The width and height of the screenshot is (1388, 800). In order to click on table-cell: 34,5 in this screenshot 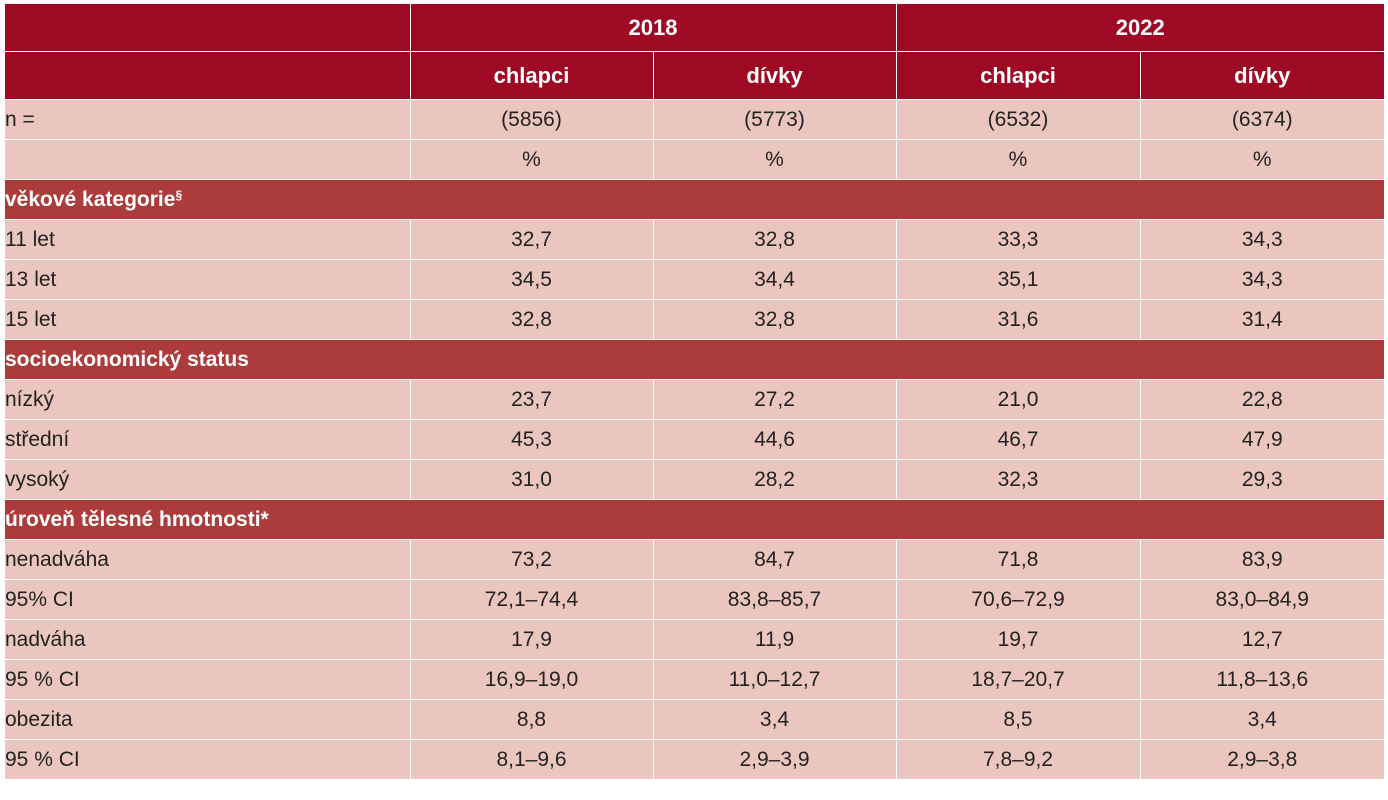, I will do `click(532, 279)`.